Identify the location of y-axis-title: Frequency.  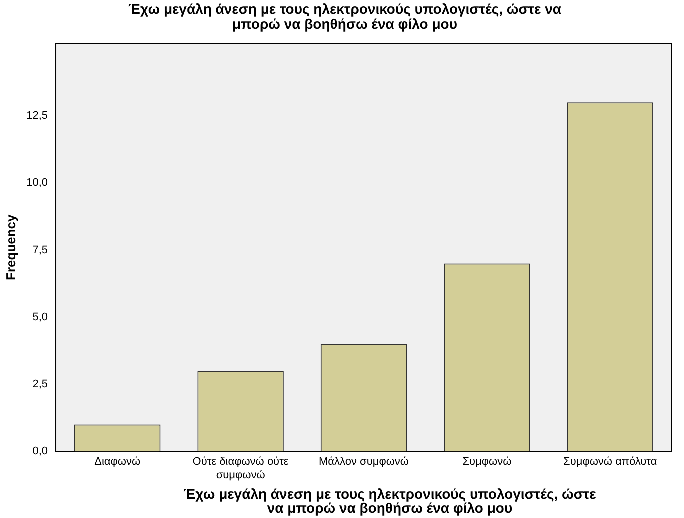
(10, 247).